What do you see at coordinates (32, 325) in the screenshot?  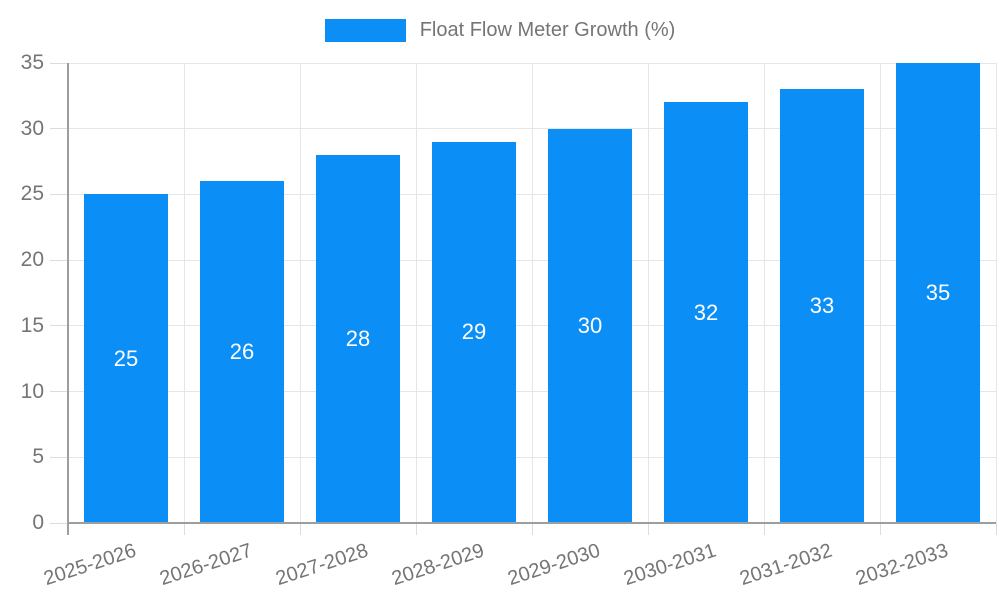 I see `y-axis-tick-label: 15` at bounding box center [32, 325].